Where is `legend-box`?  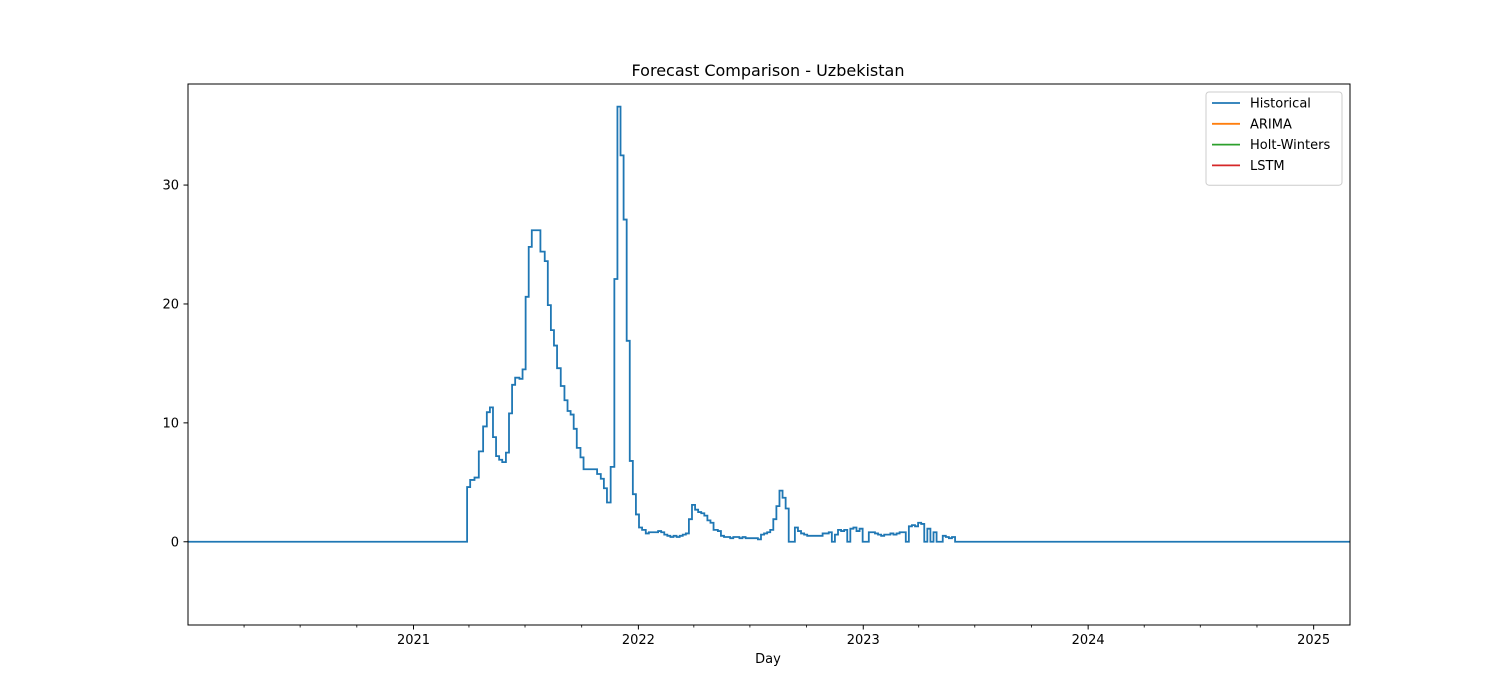
legend-box is located at coordinates (1274, 138).